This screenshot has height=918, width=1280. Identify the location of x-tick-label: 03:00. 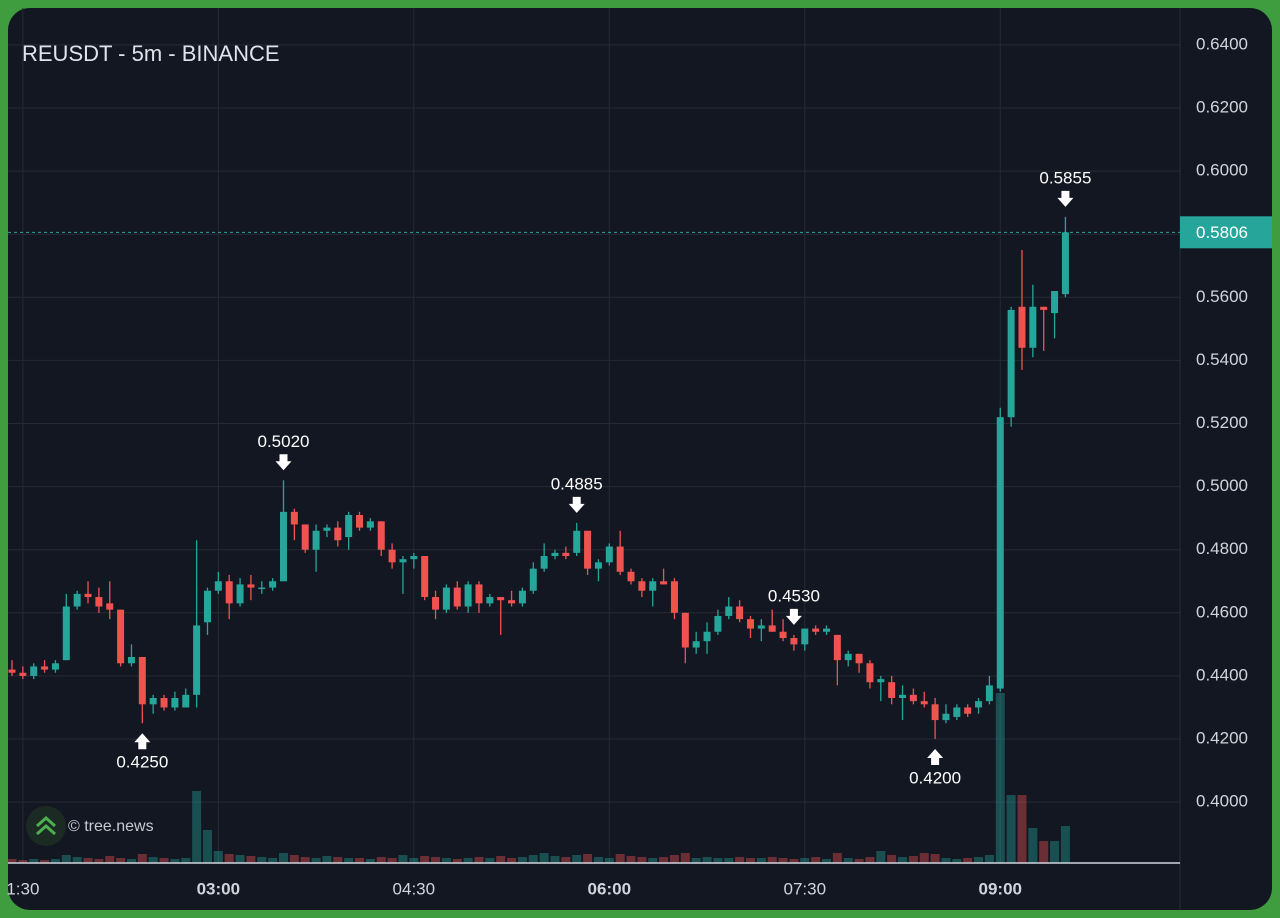
(218, 888).